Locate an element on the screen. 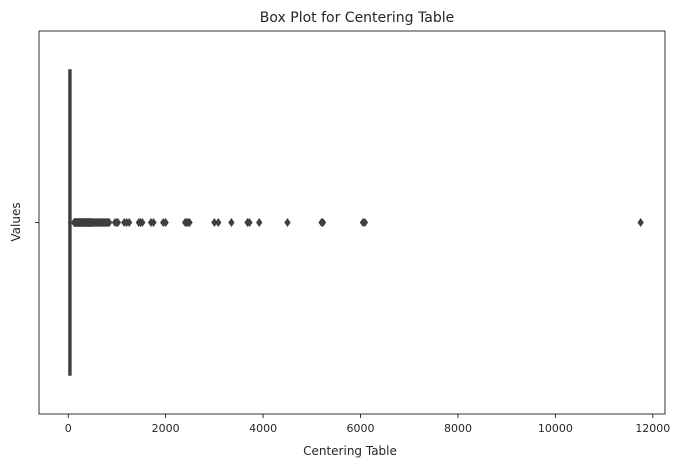 Image resolution: width=675 pixels, height=468 pixels. outlier-points is located at coordinates (357, 222).